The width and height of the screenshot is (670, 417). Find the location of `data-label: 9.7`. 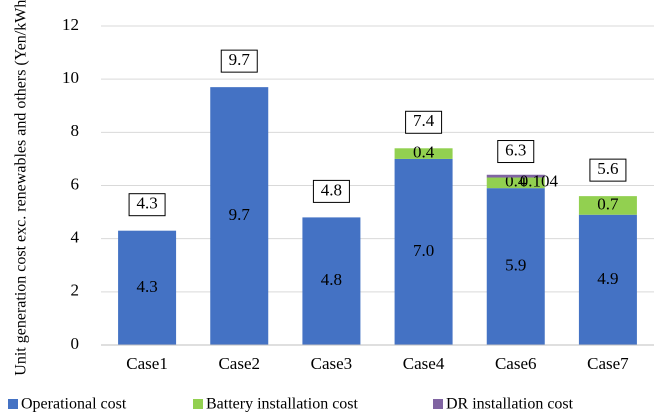

data-label: 9.7 is located at coordinates (240, 214).